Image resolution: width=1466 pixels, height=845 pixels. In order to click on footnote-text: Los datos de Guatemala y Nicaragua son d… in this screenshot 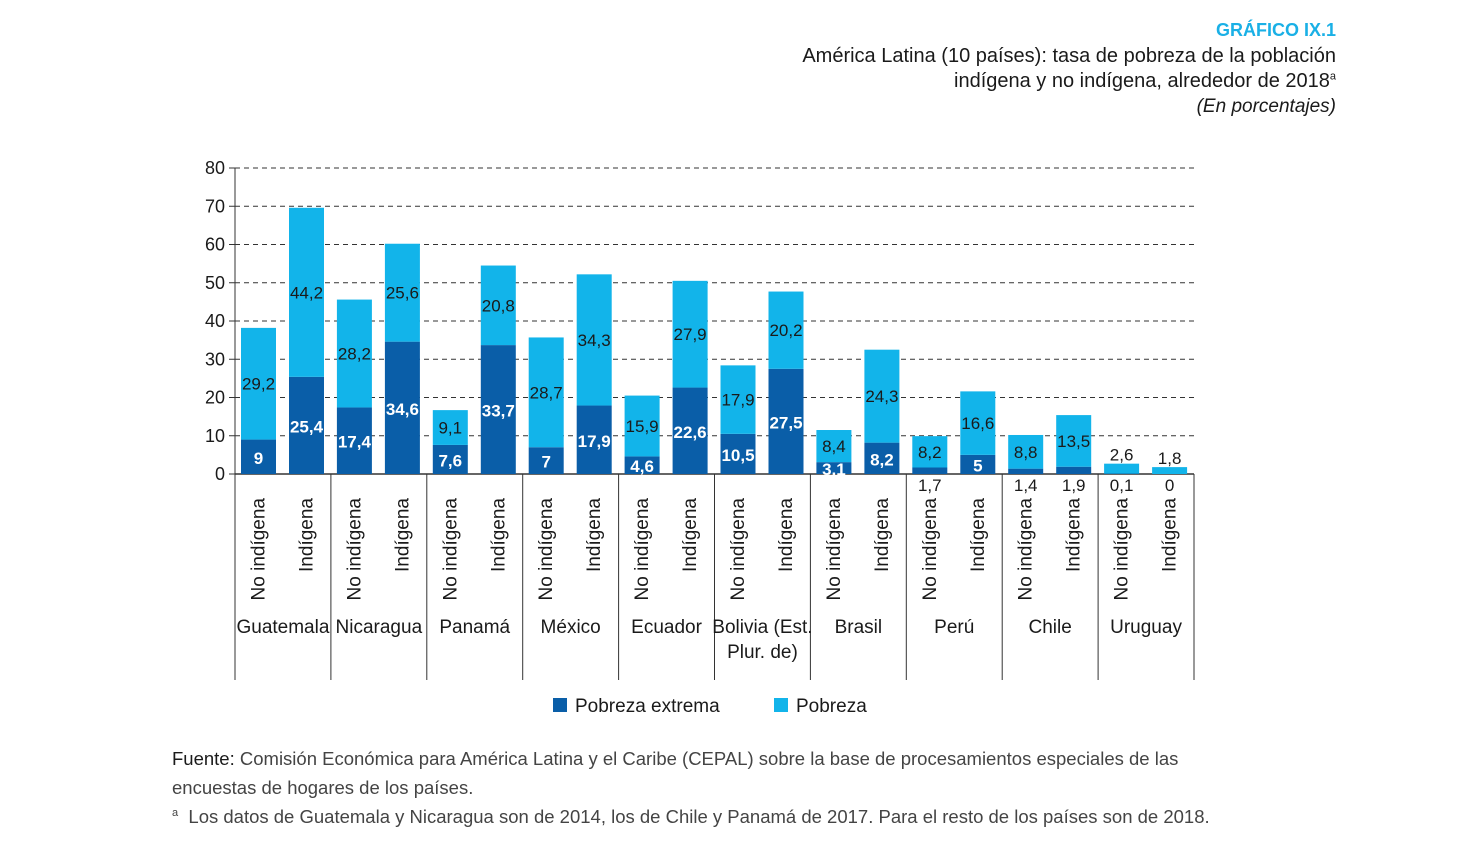, I will do `click(699, 816)`.